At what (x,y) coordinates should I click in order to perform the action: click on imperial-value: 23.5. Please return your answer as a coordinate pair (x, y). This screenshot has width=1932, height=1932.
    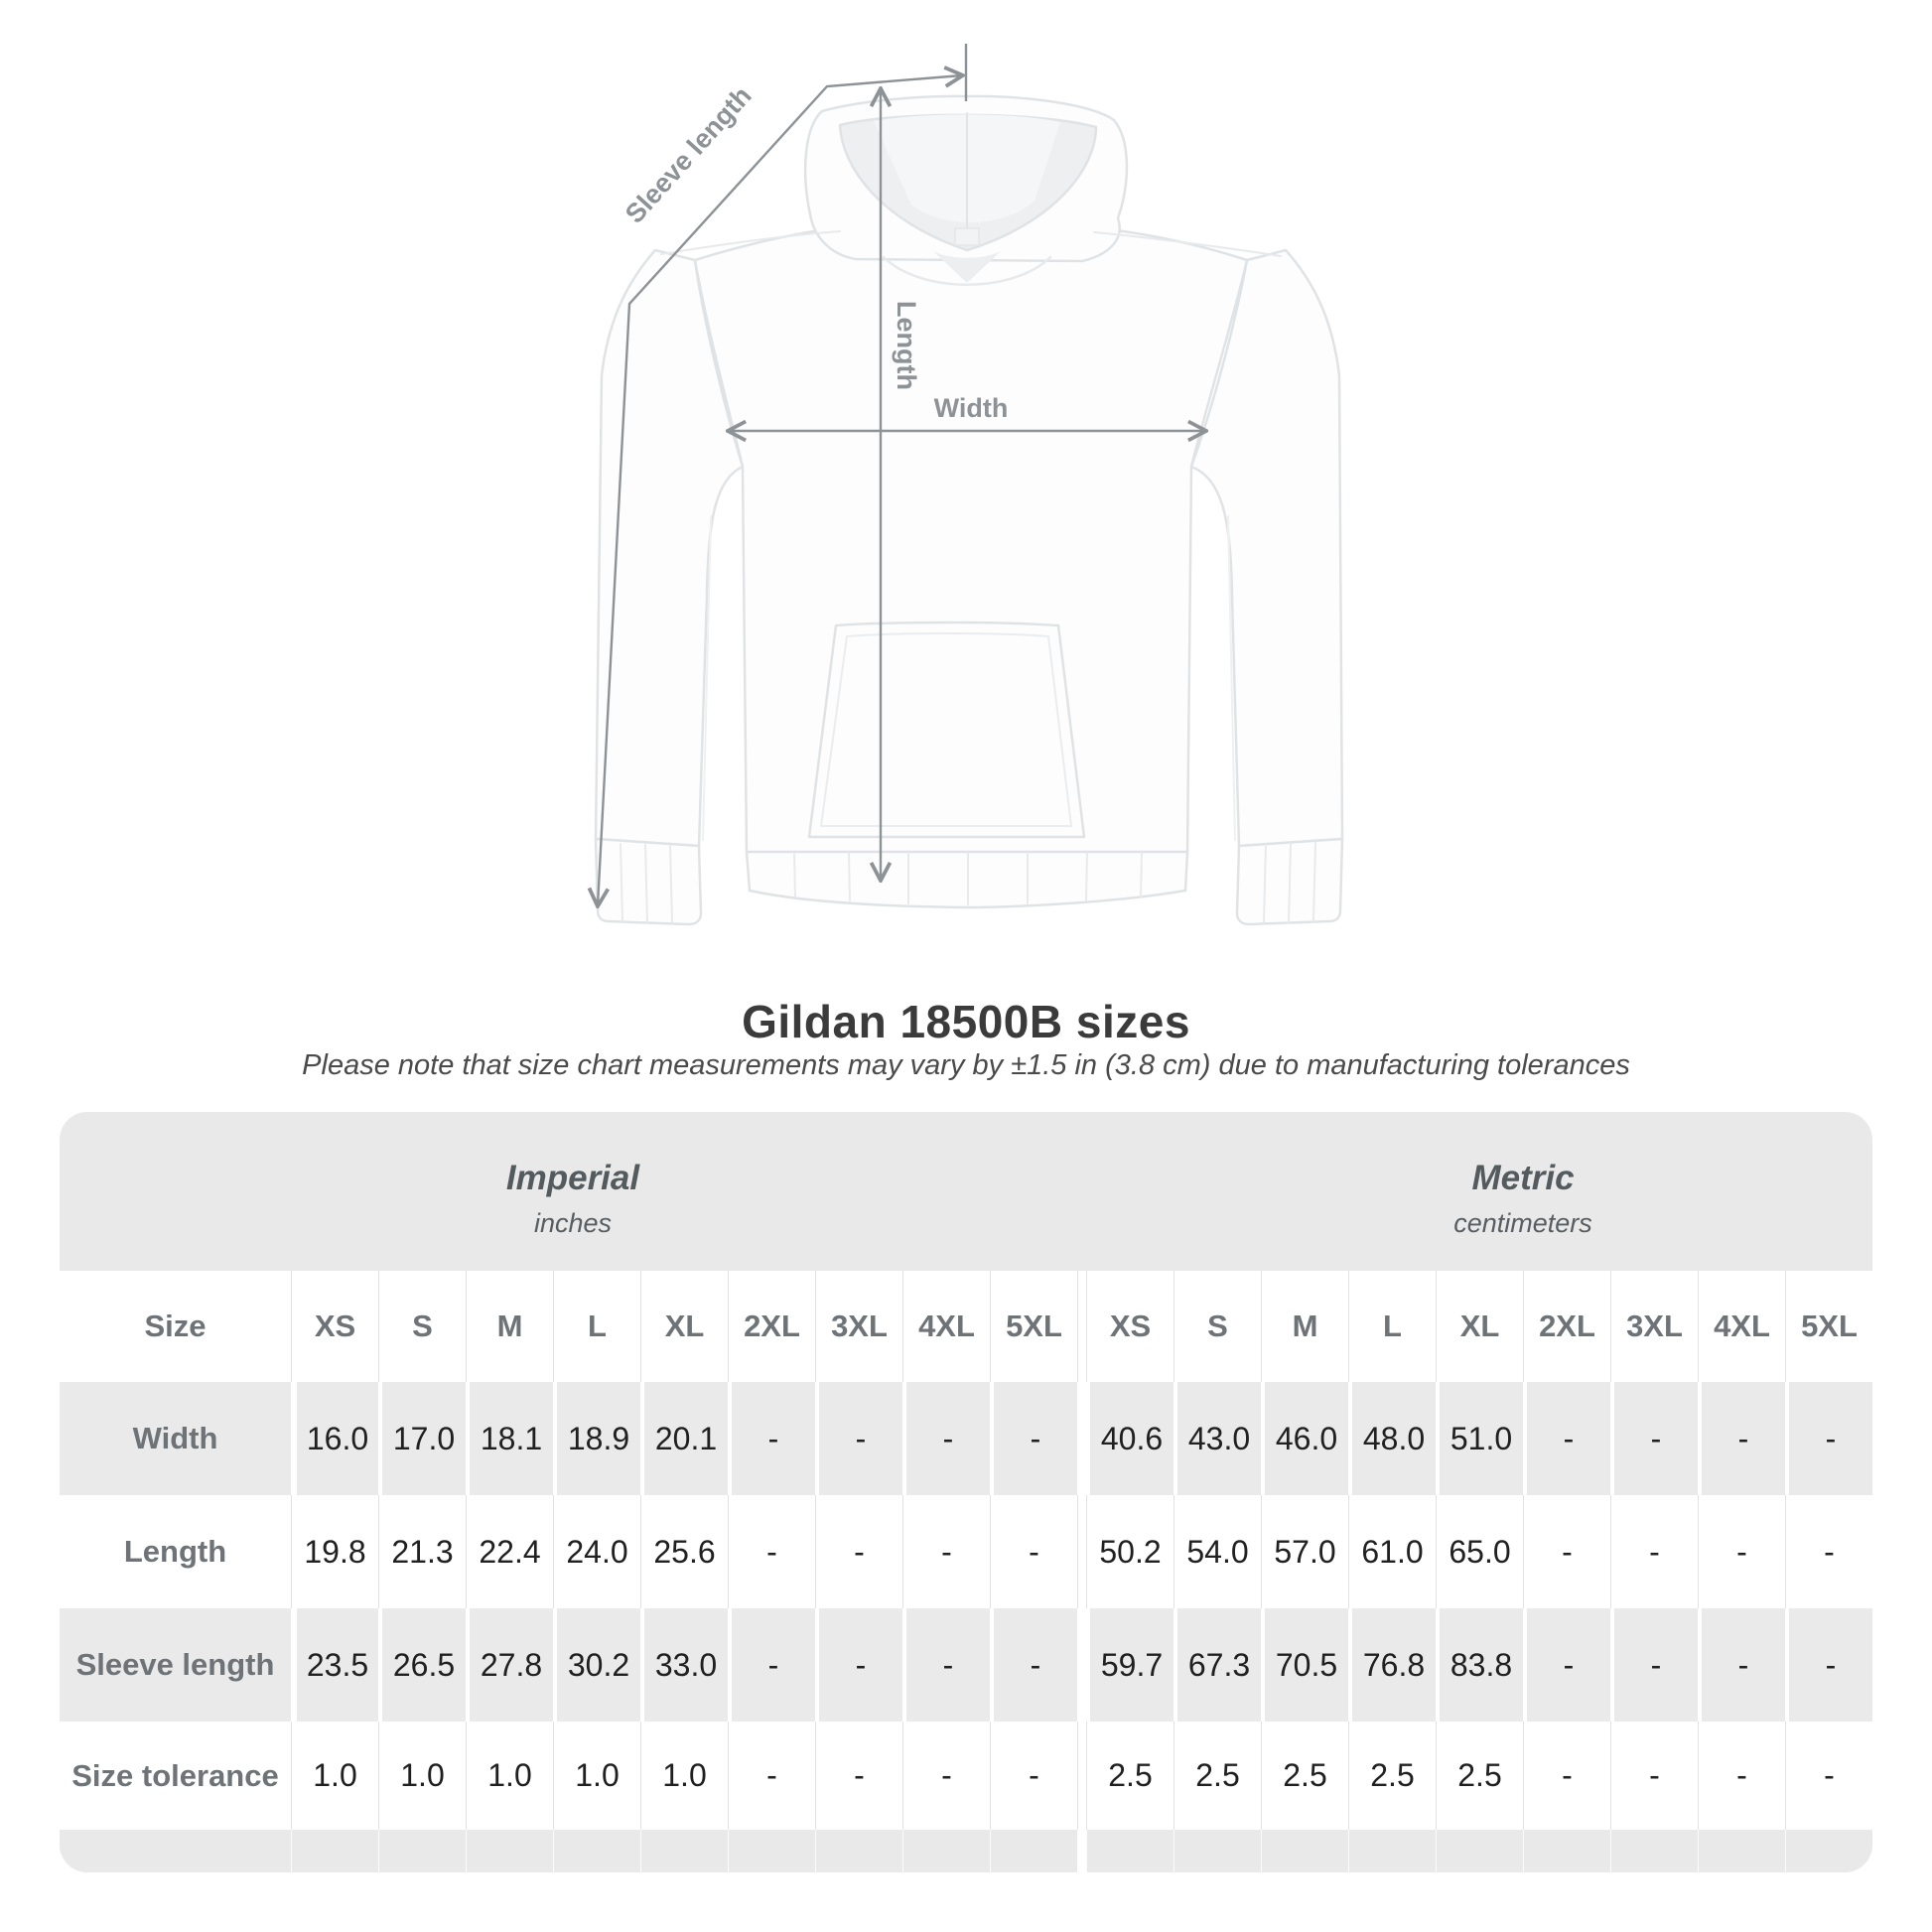
    Looking at the image, I should click on (334, 1665).